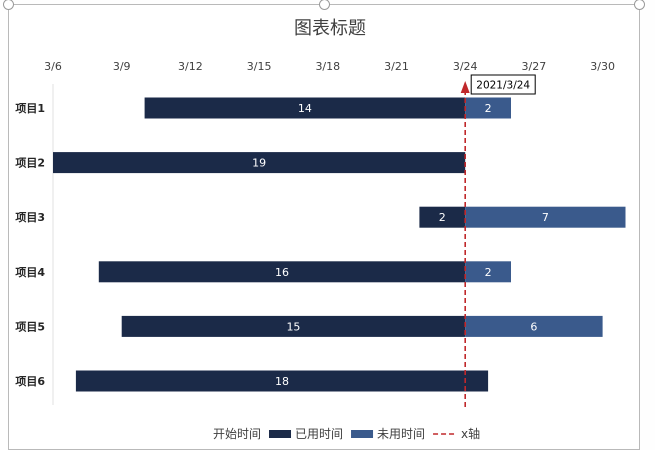 The width and height of the screenshot is (655, 450). Describe the element at coordinates (465, 66) in the screenshot. I see `x-tick-label: 3/24` at that location.